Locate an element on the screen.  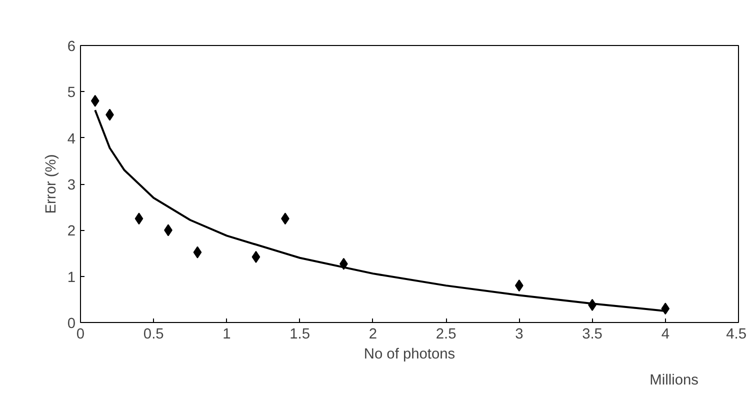
y-tick-label: 0 is located at coordinates (71, 324).